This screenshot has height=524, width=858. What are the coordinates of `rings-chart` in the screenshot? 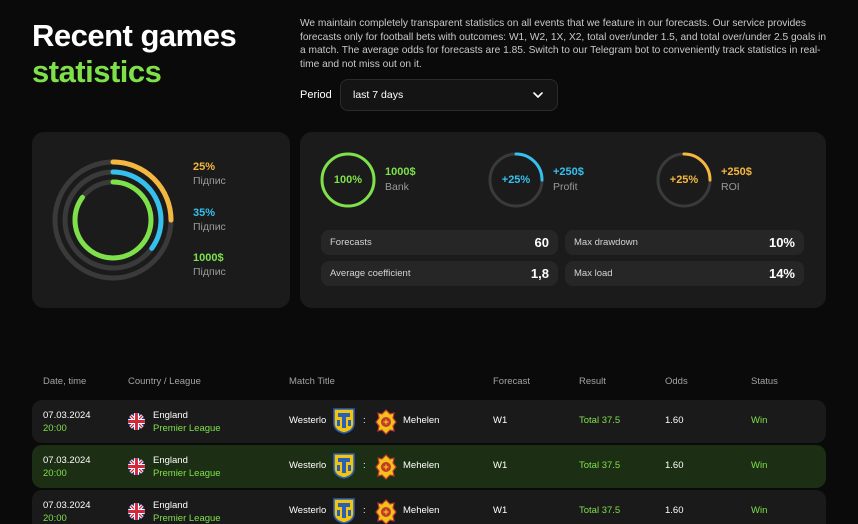 It's located at (113, 220).